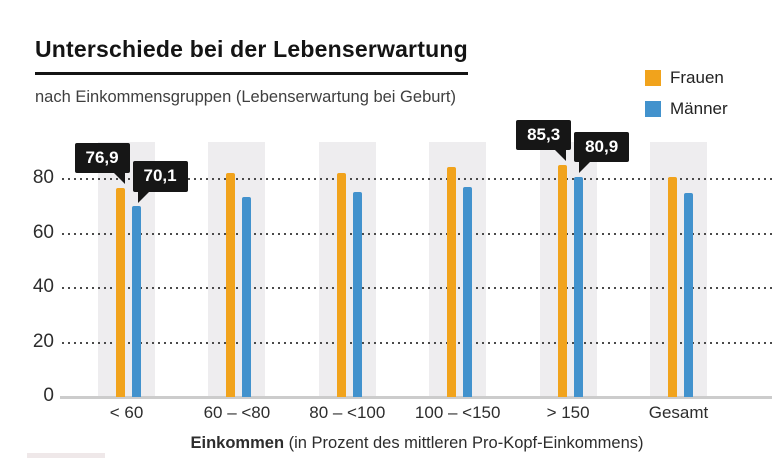 Image resolution: width=780 pixels, height=458 pixels. Describe the element at coordinates (688, 294) in the screenshot. I see `bar-männer-6` at that location.